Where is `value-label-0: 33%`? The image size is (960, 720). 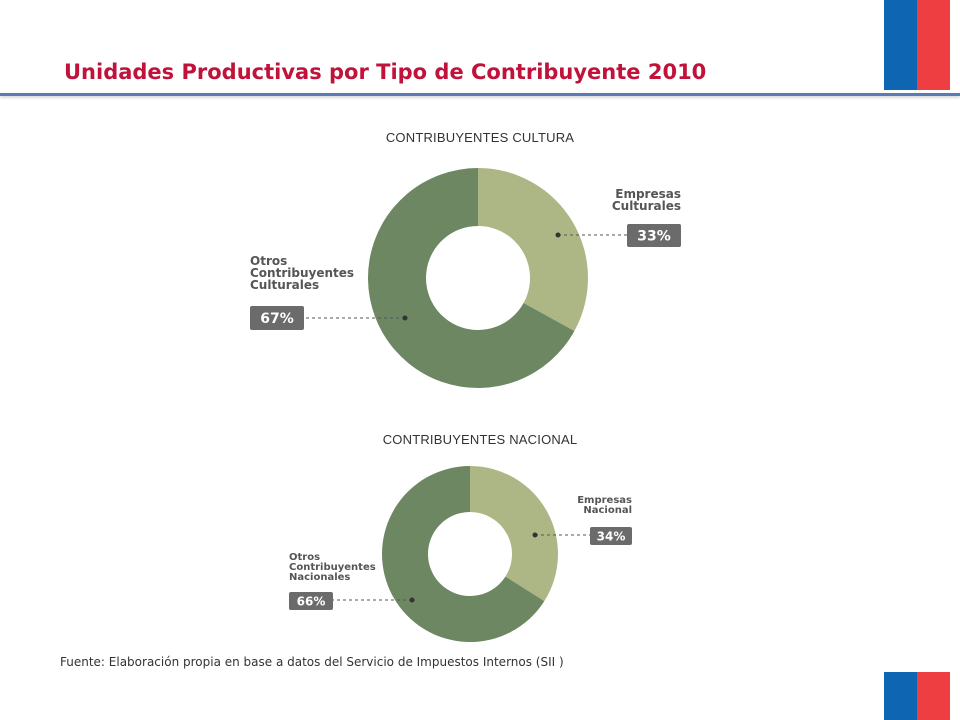
value-label-0: 33% is located at coordinates (654, 237).